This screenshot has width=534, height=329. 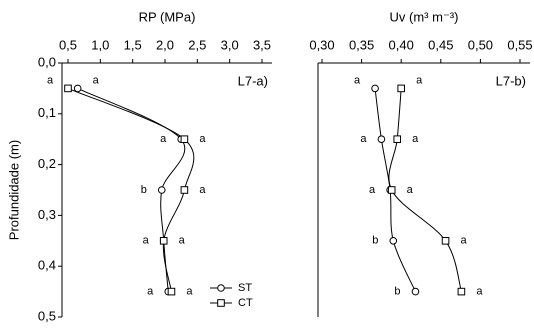 I want to click on y-tick-label: 0,4, so click(x=47, y=265).